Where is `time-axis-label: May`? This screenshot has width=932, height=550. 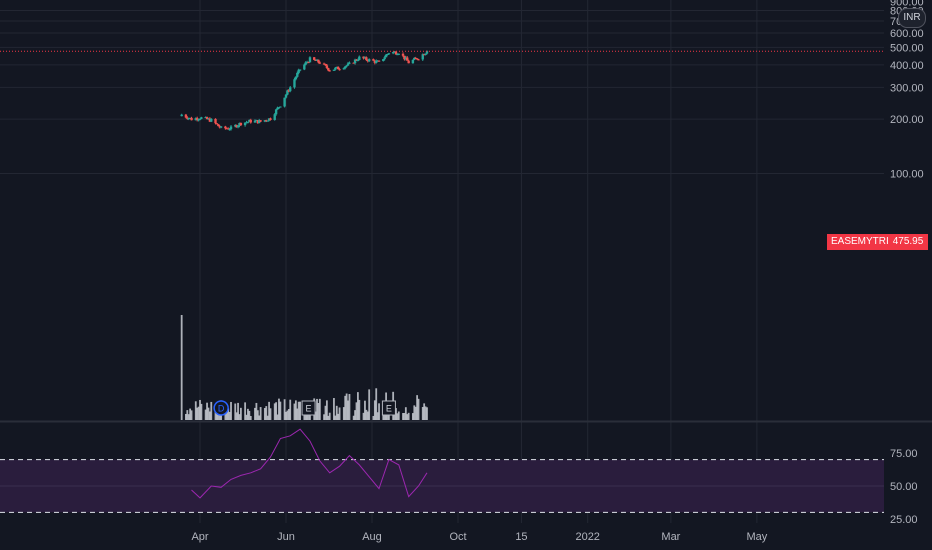
time-axis-label: May is located at coordinates (756, 537).